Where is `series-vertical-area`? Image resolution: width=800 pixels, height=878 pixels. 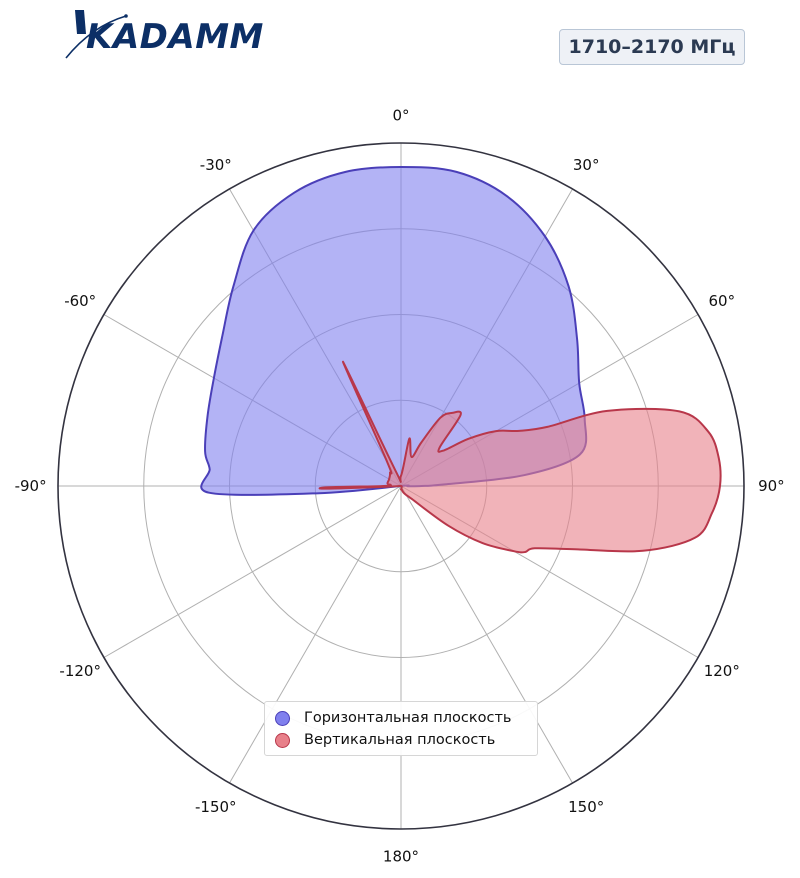
series-vertical-area is located at coordinates (520, 457).